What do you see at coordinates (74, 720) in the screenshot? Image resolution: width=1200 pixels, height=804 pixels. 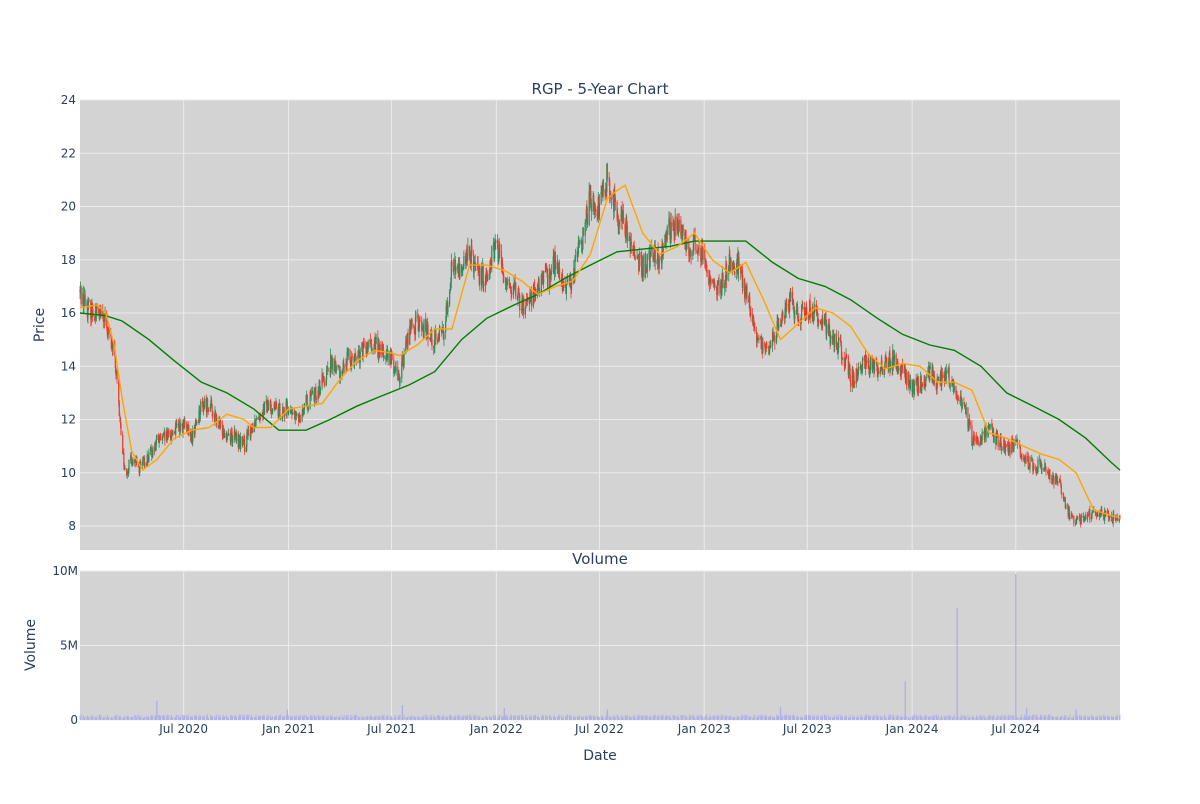 I see `volume-y-tick-label: 0` at bounding box center [74, 720].